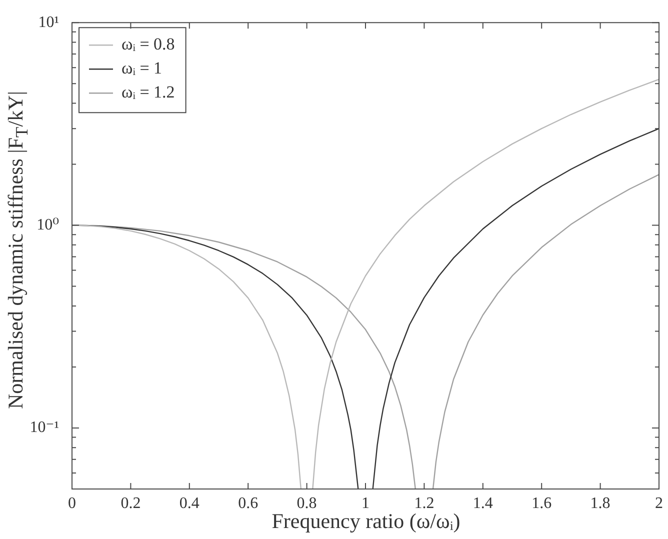 The height and width of the screenshot is (539, 668). I want to click on x-tick-label: 1.6, so click(542, 503).